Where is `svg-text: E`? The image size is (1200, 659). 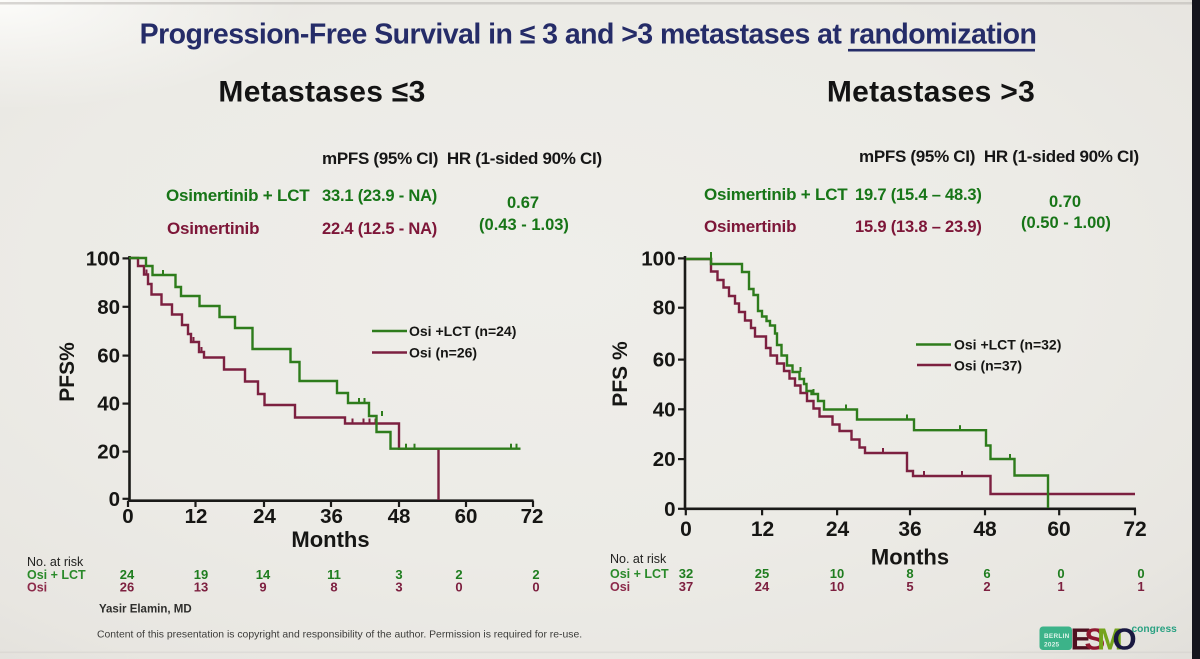
svg-text: E is located at coordinates (1081, 639).